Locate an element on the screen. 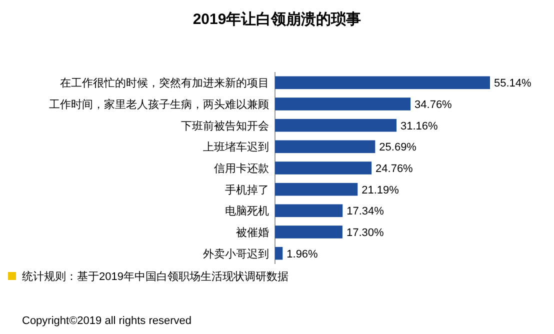  data-label: 24.76% is located at coordinates (395, 169).